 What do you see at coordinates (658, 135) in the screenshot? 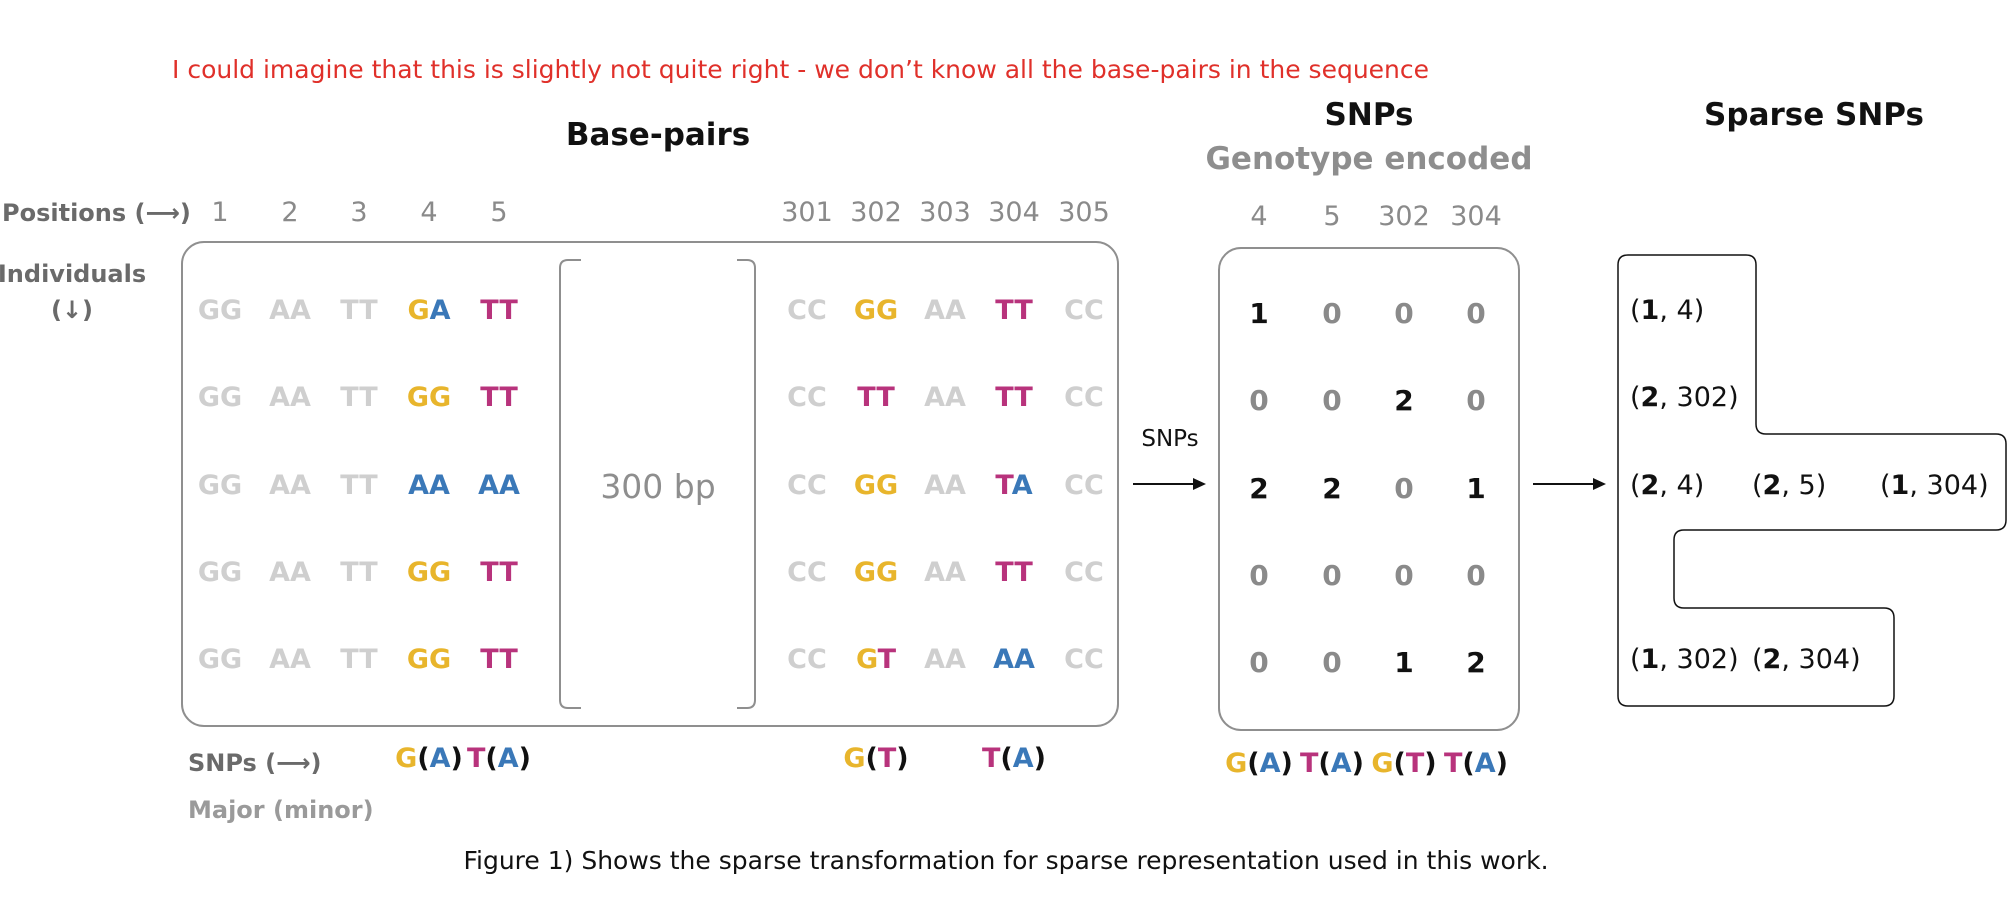
I see `title-base-pairs: Base-pairs` at bounding box center [658, 135].